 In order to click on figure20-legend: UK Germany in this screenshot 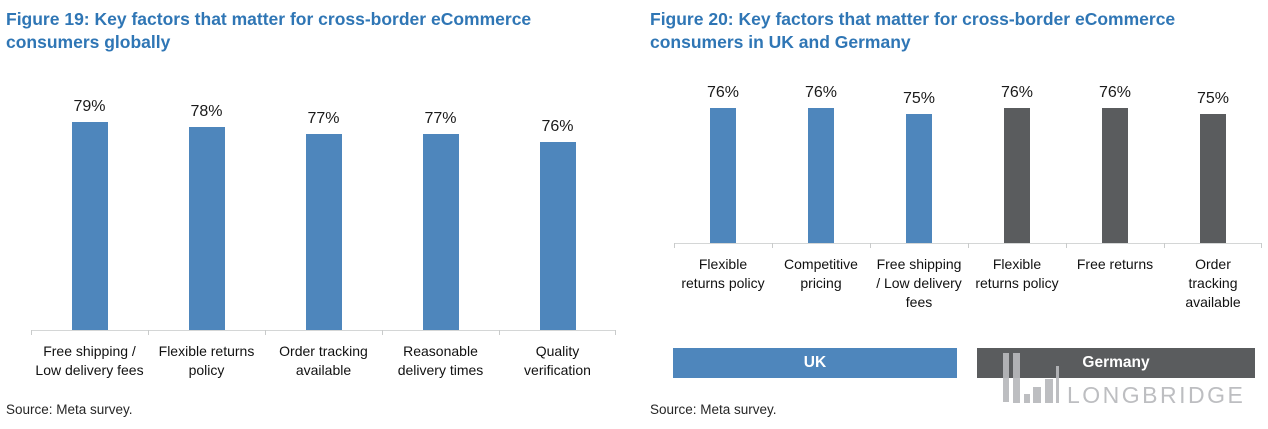, I will do `click(964, 363)`.